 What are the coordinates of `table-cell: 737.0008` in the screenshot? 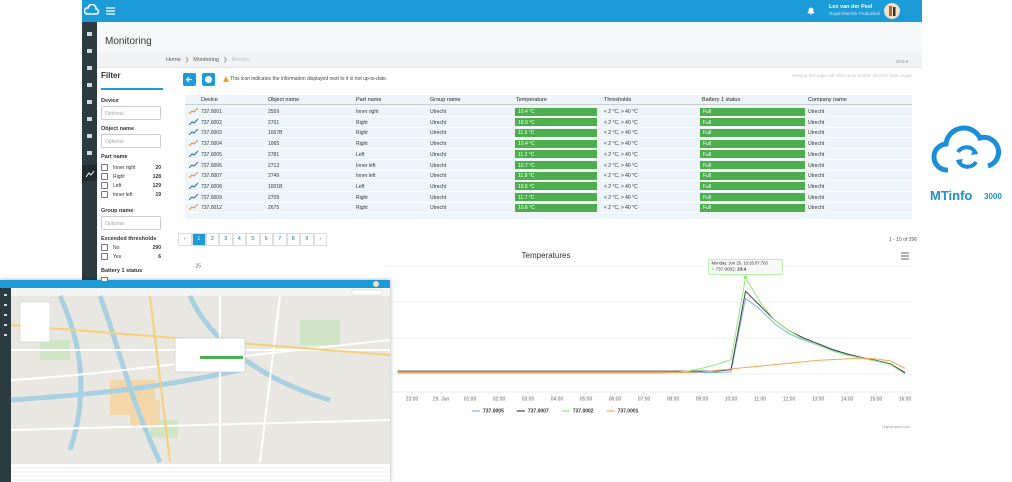 It's located at (211, 186).